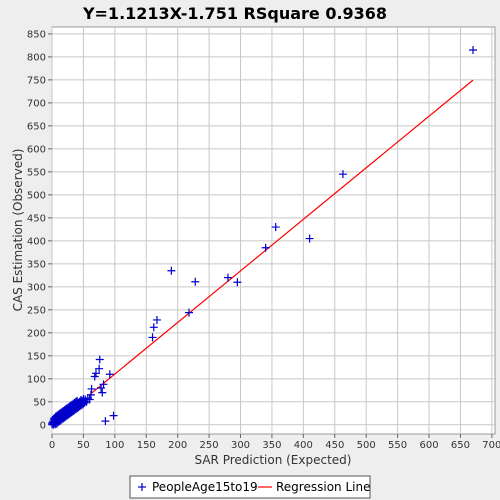  What do you see at coordinates (36, 218) in the screenshot?
I see `y-tick-label: 450` at bounding box center [36, 218].